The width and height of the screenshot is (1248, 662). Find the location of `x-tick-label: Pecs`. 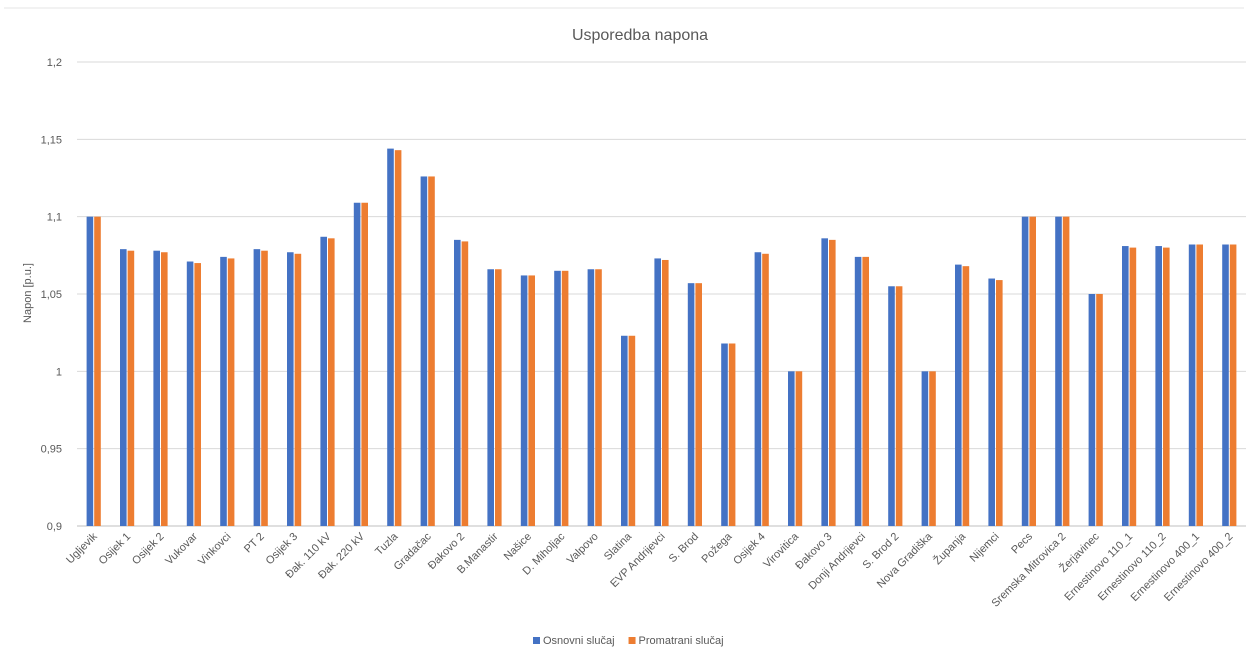

x-tick-label: Pecs is located at coordinates (1022, 543).